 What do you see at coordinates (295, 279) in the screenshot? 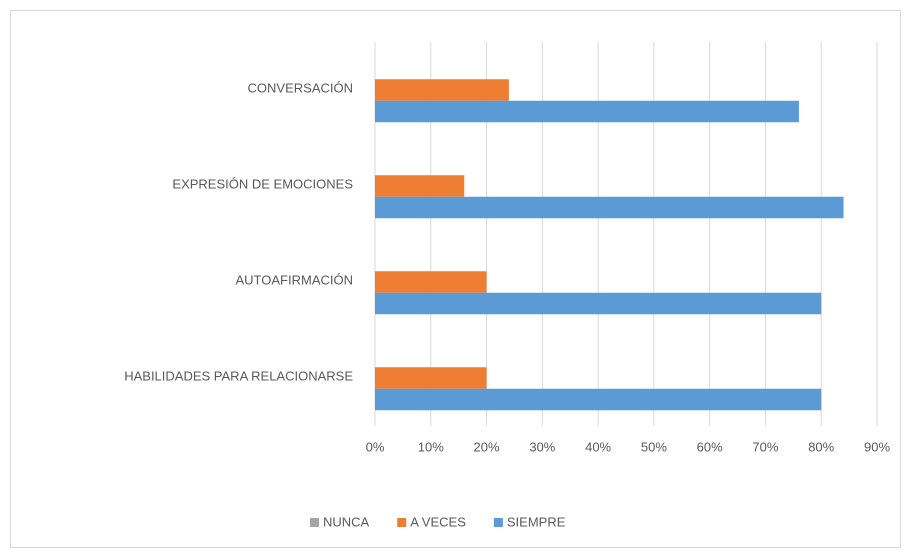
I see `y-tick-label: AUTOAFIRMACIÓN` at bounding box center [295, 279].